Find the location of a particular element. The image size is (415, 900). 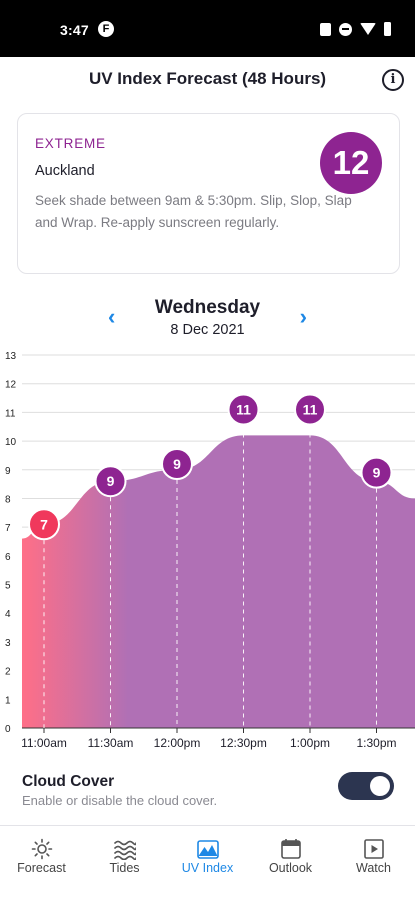

nav-watch: Watch is located at coordinates (373, 863).